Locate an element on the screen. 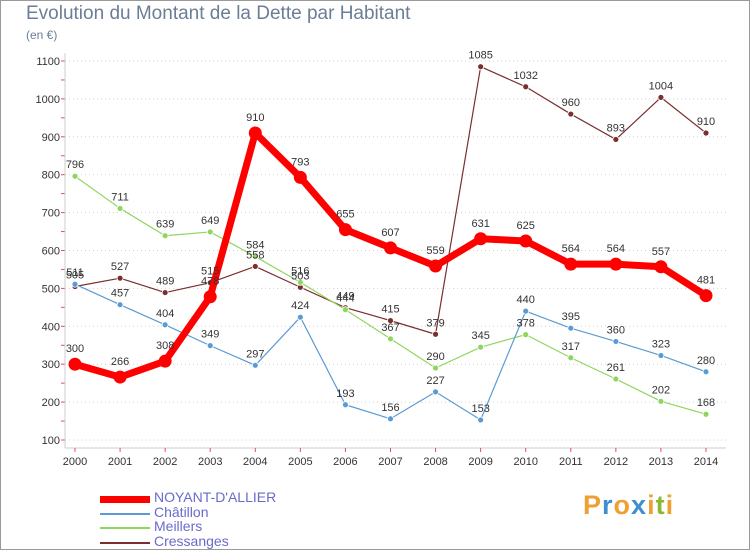  y-tick-label: 600 is located at coordinates (51, 252).